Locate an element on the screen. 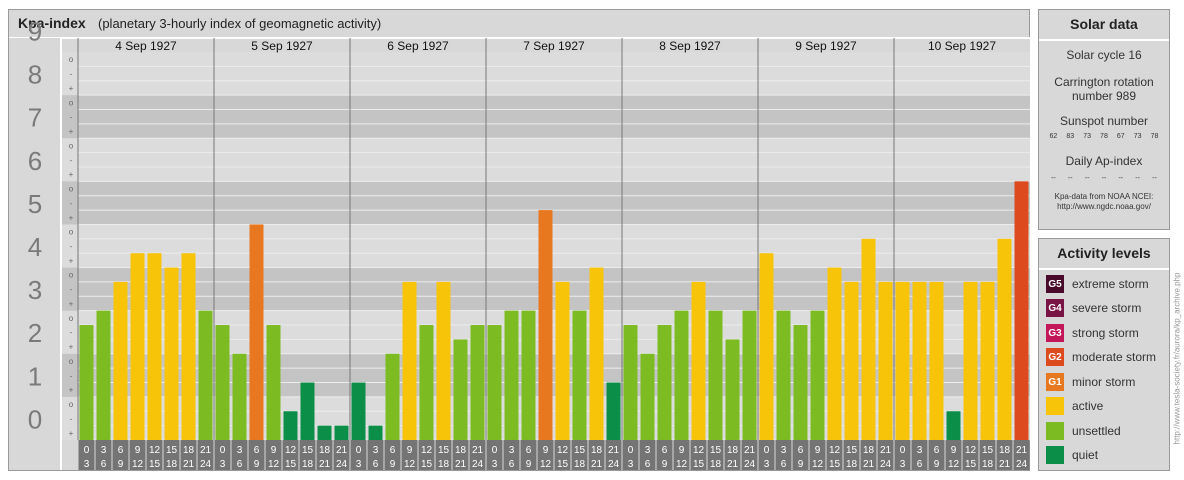 This screenshot has width=1184, height=480. interval-end-label: 21 is located at coordinates (189, 464).